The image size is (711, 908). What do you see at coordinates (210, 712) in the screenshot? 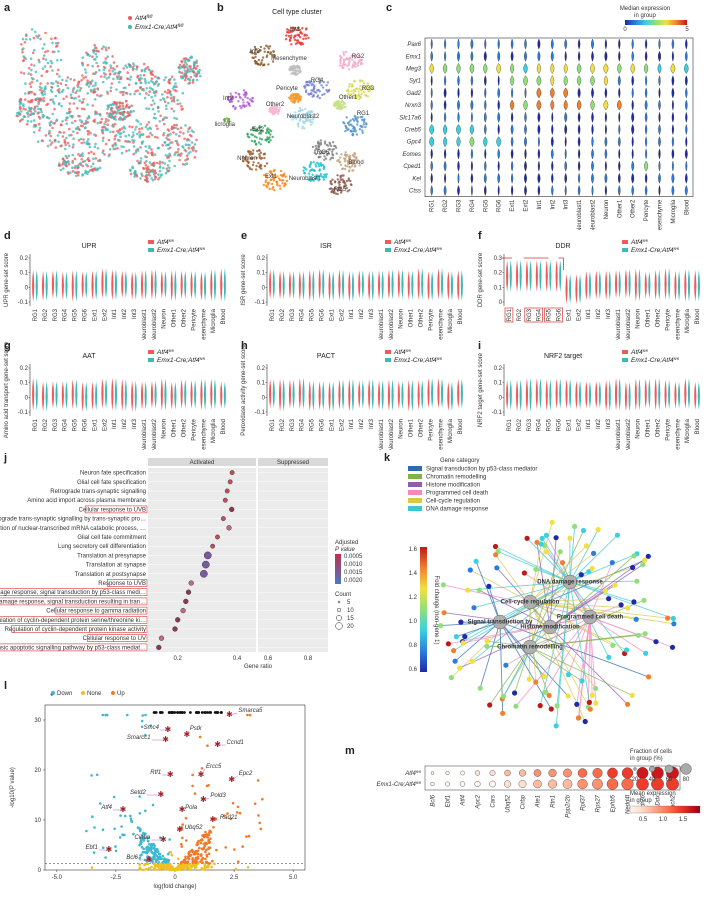
I see `l-point-capped` at bounding box center [210, 712].